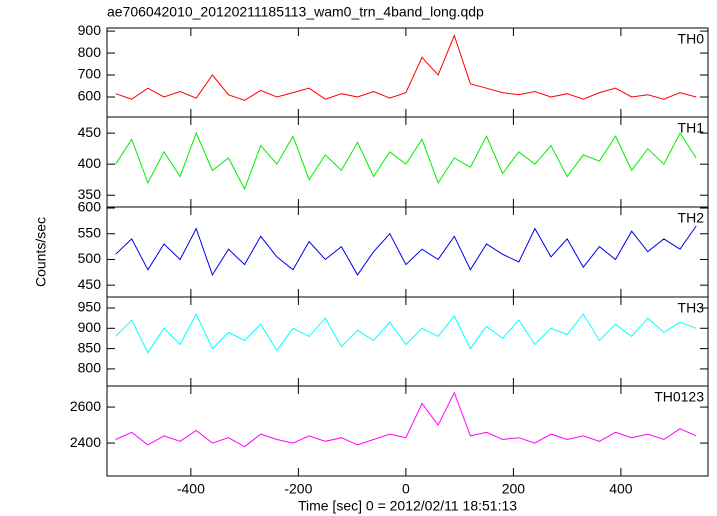 The image size is (717, 516). Describe the element at coordinates (691, 39) in the screenshot. I see `panel-label: TH0` at that location.